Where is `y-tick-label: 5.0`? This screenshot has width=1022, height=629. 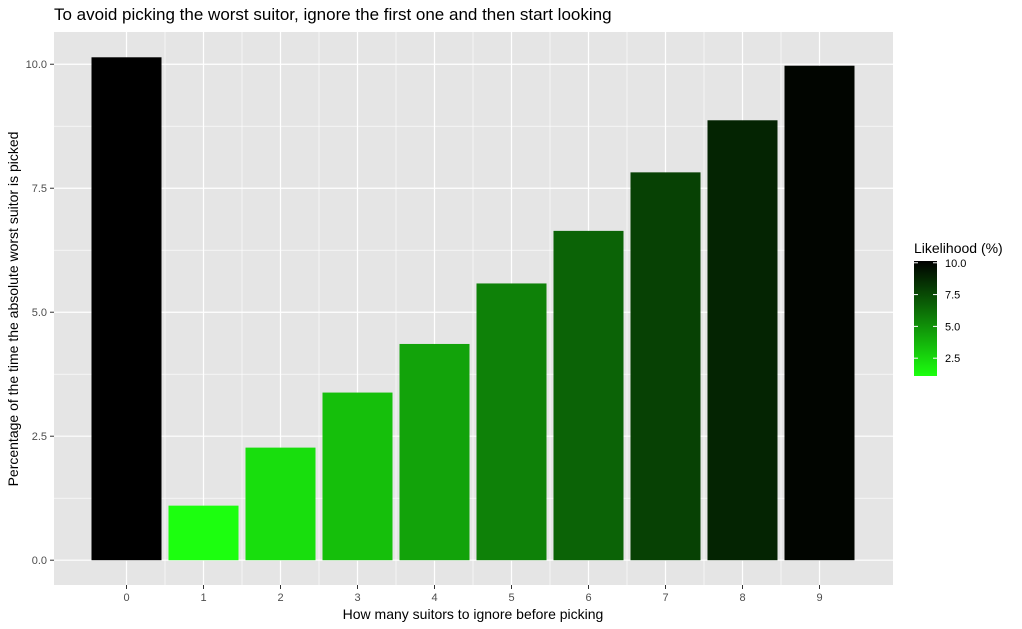
y-tick-label: 5.0 is located at coordinates (39, 313).